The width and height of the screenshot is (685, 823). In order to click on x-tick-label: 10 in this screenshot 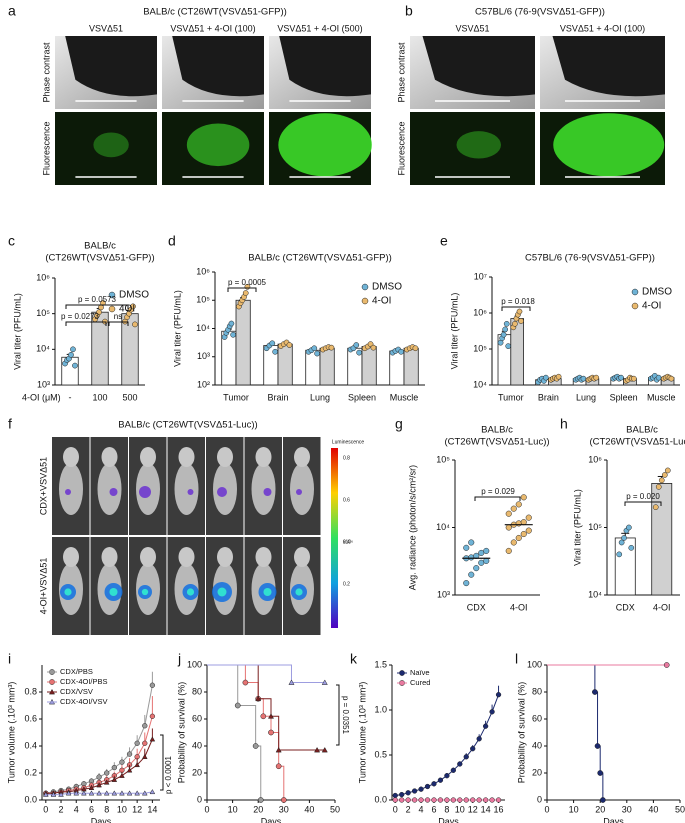, I will do `click(460, 809)`.